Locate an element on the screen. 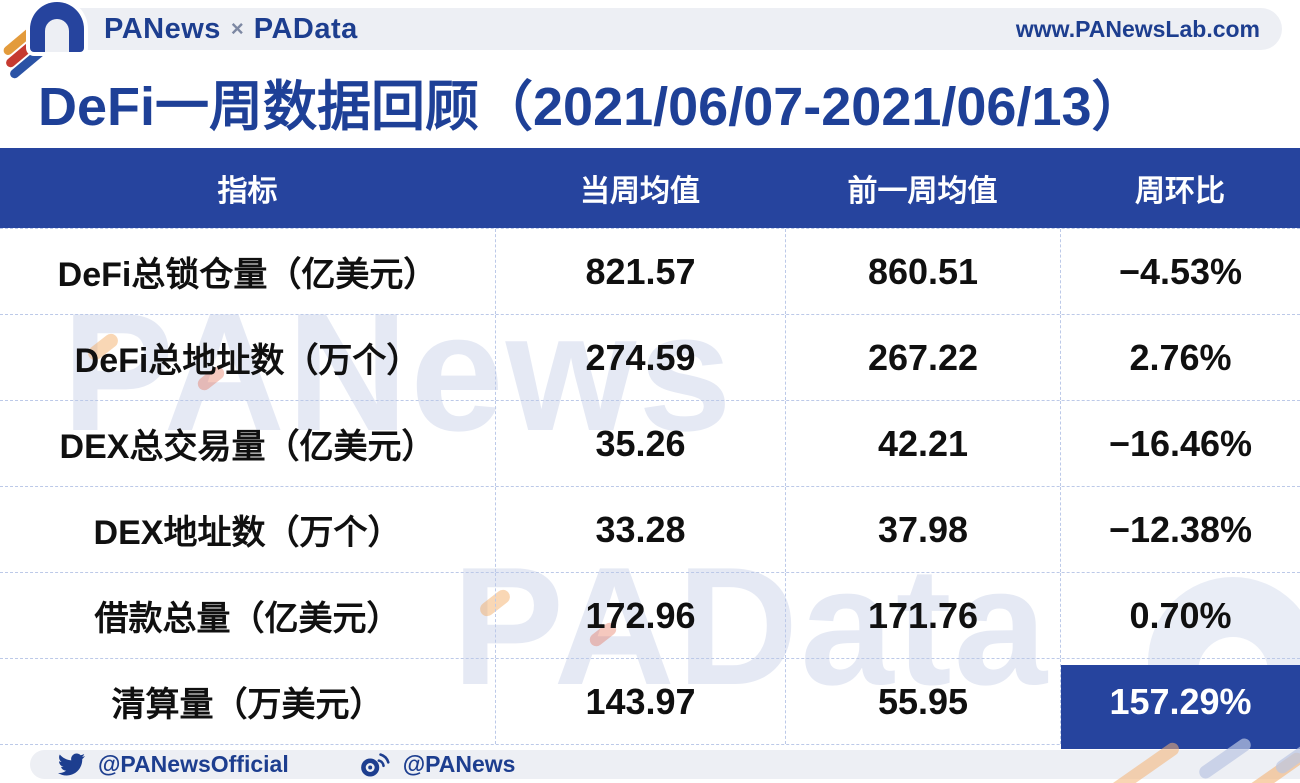  column-header-metric: 指标 is located at coordinates (247, 191).